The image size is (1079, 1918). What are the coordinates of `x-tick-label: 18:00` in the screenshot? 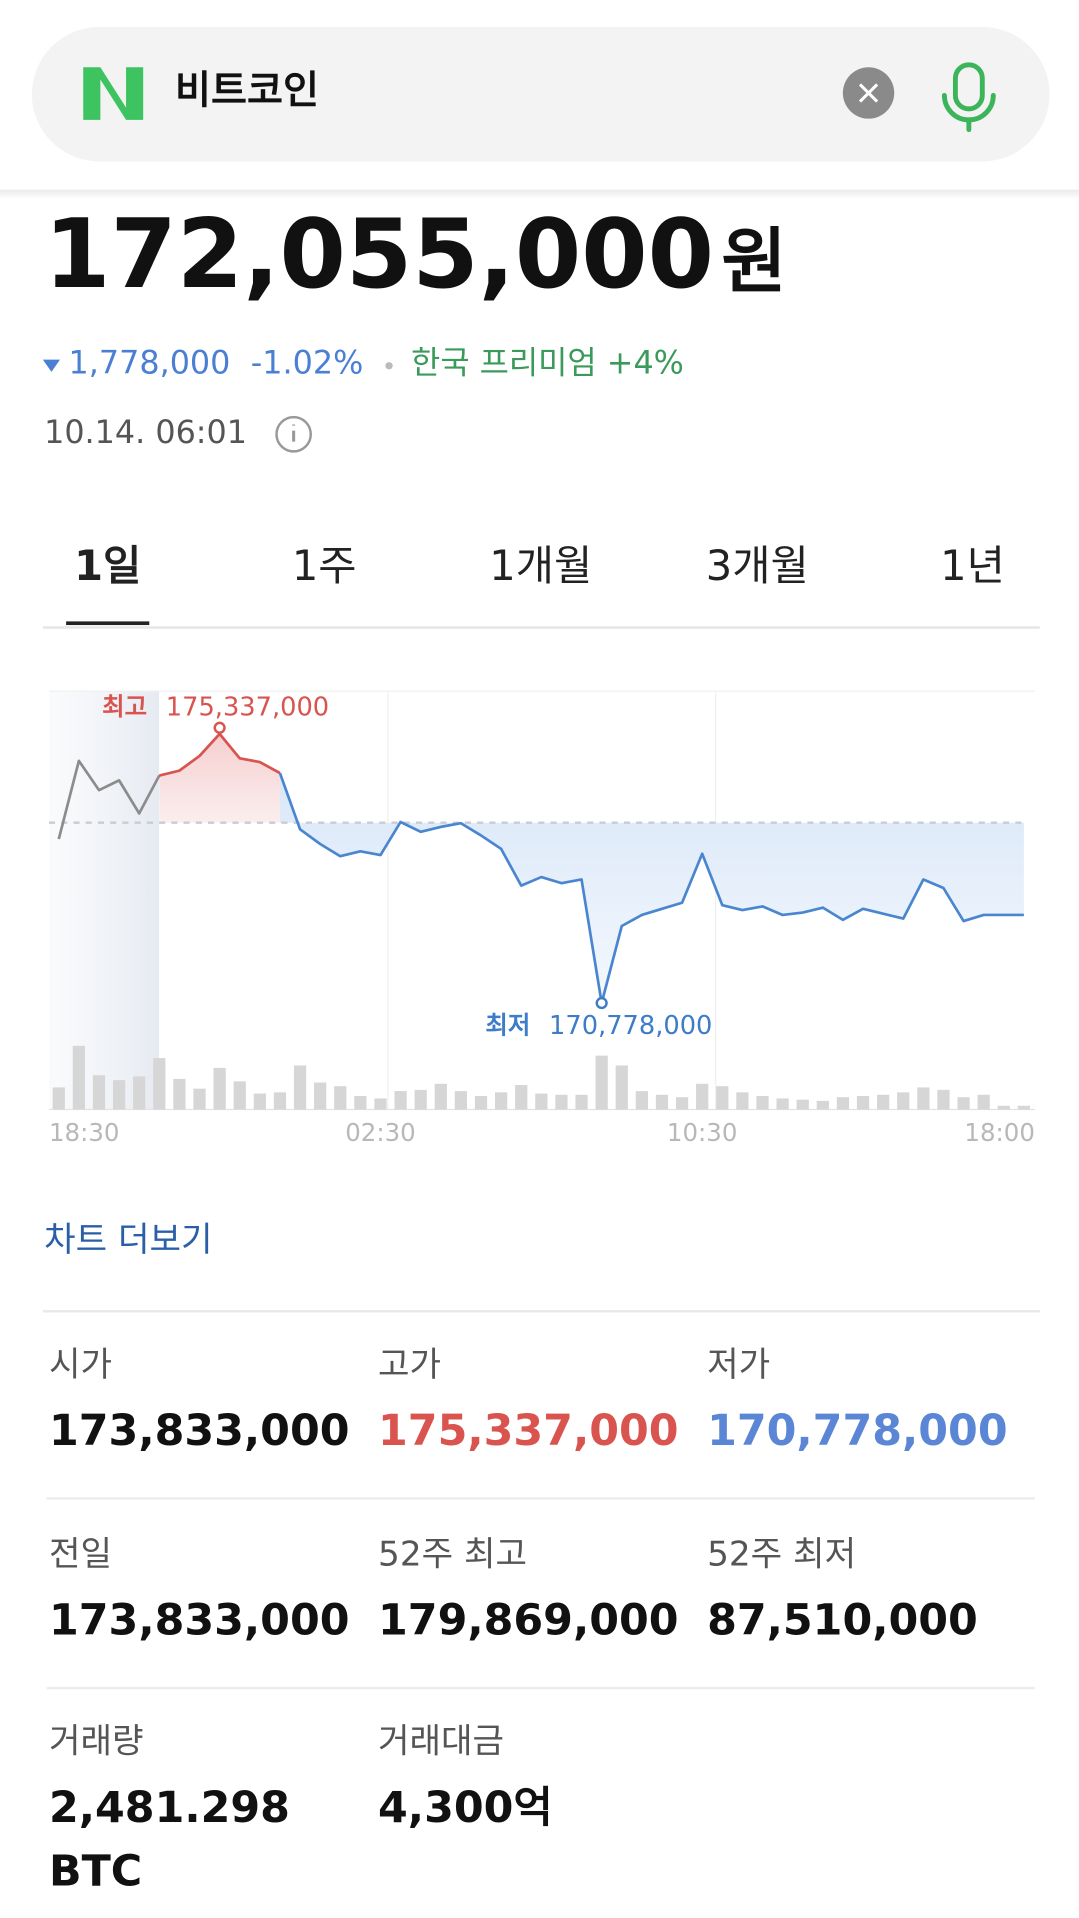 It's located at (999, 1132).